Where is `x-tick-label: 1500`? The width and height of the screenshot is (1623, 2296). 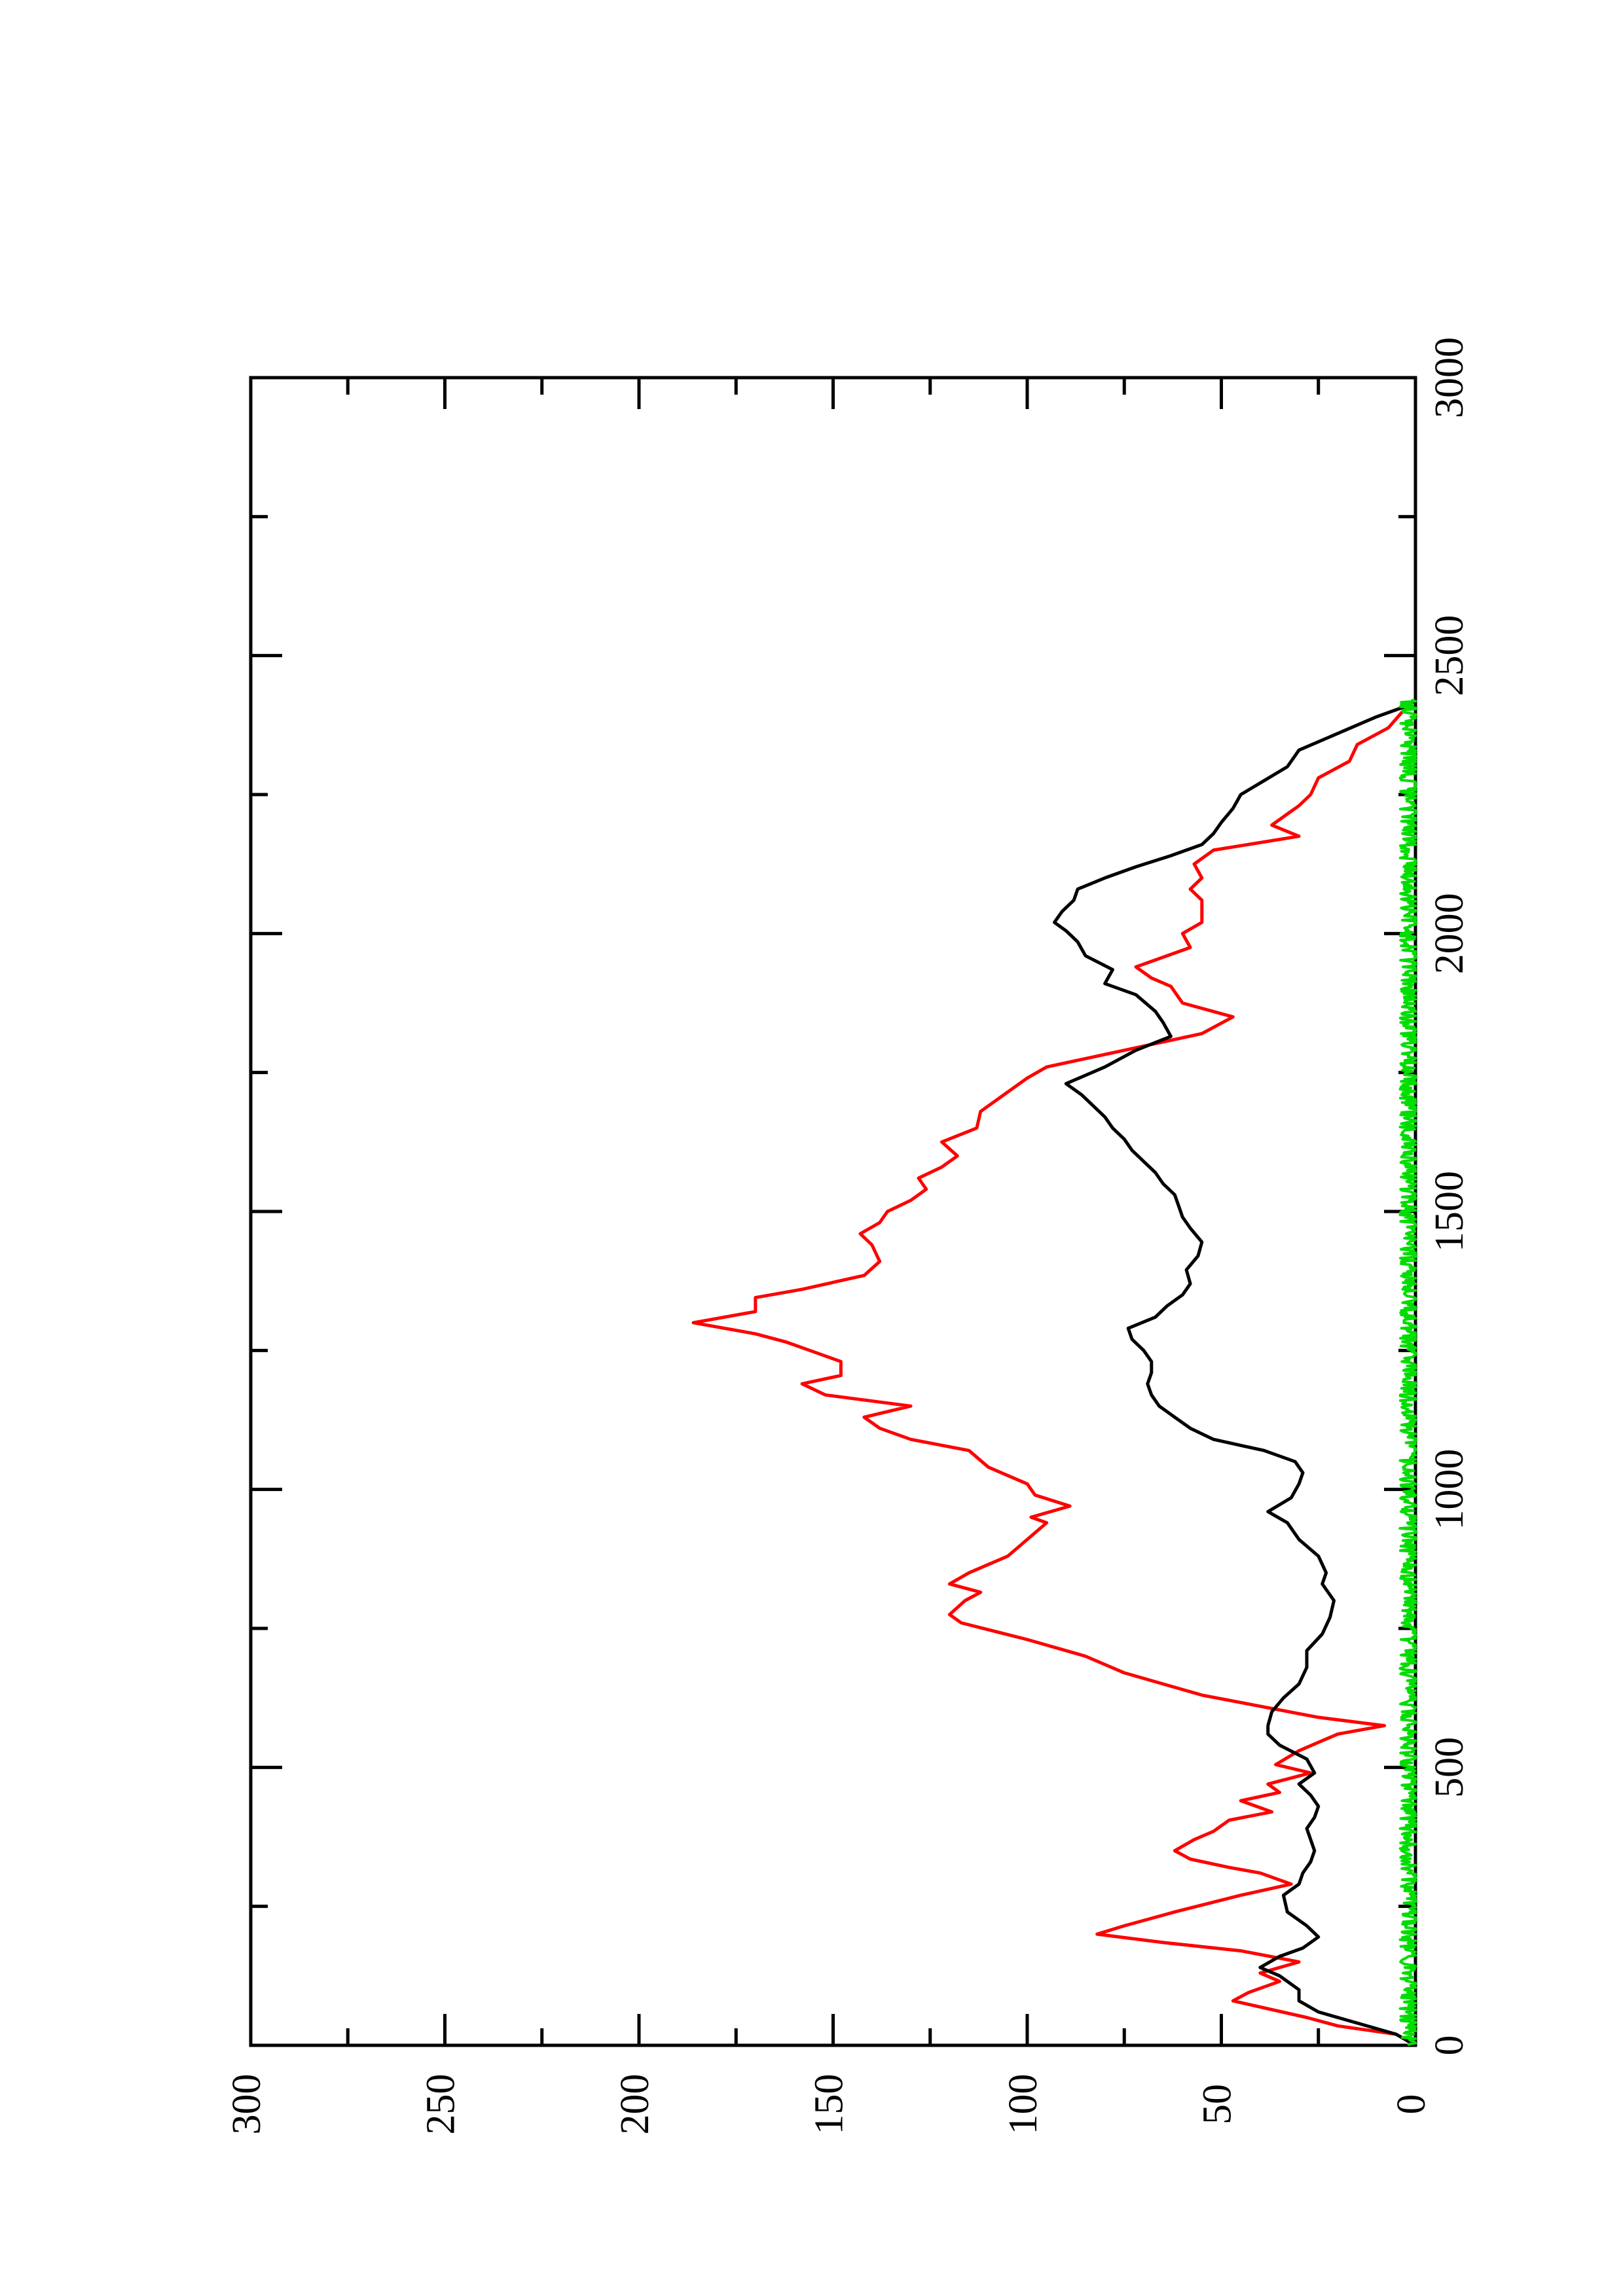
x-tick-label: 1500 is located at coordinates (1449, 1211).